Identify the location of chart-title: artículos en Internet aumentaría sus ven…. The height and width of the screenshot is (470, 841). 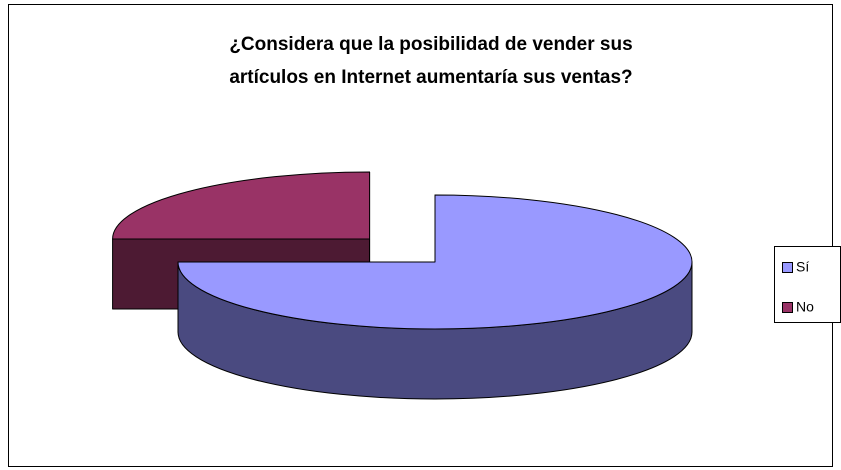
(430, 77).